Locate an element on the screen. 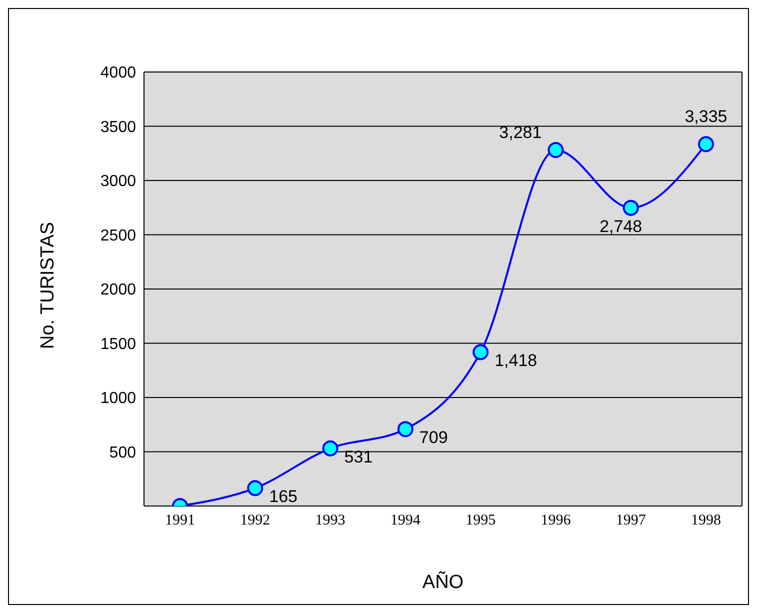  y-tick-label: 4000 is located at coordinates (118, 73).